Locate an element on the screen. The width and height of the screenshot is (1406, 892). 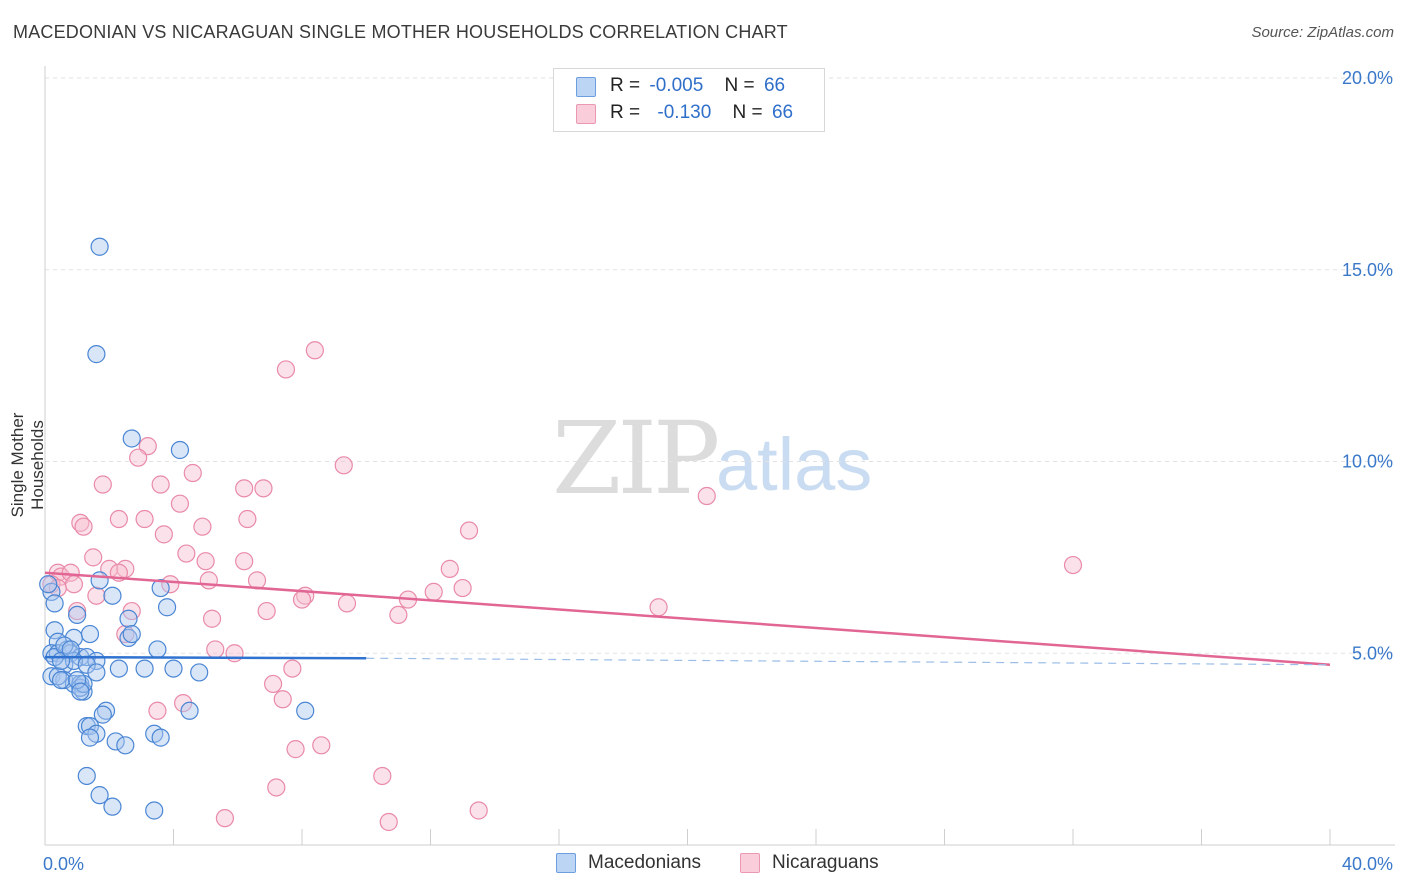
macedonian-trendline is located at coordinates (205, 657).